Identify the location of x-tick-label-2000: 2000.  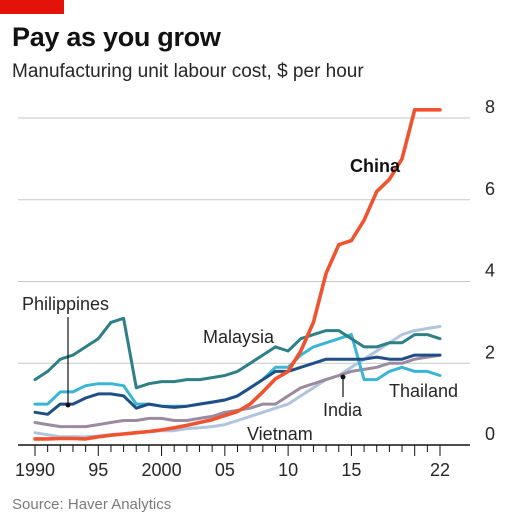
(162, 470).